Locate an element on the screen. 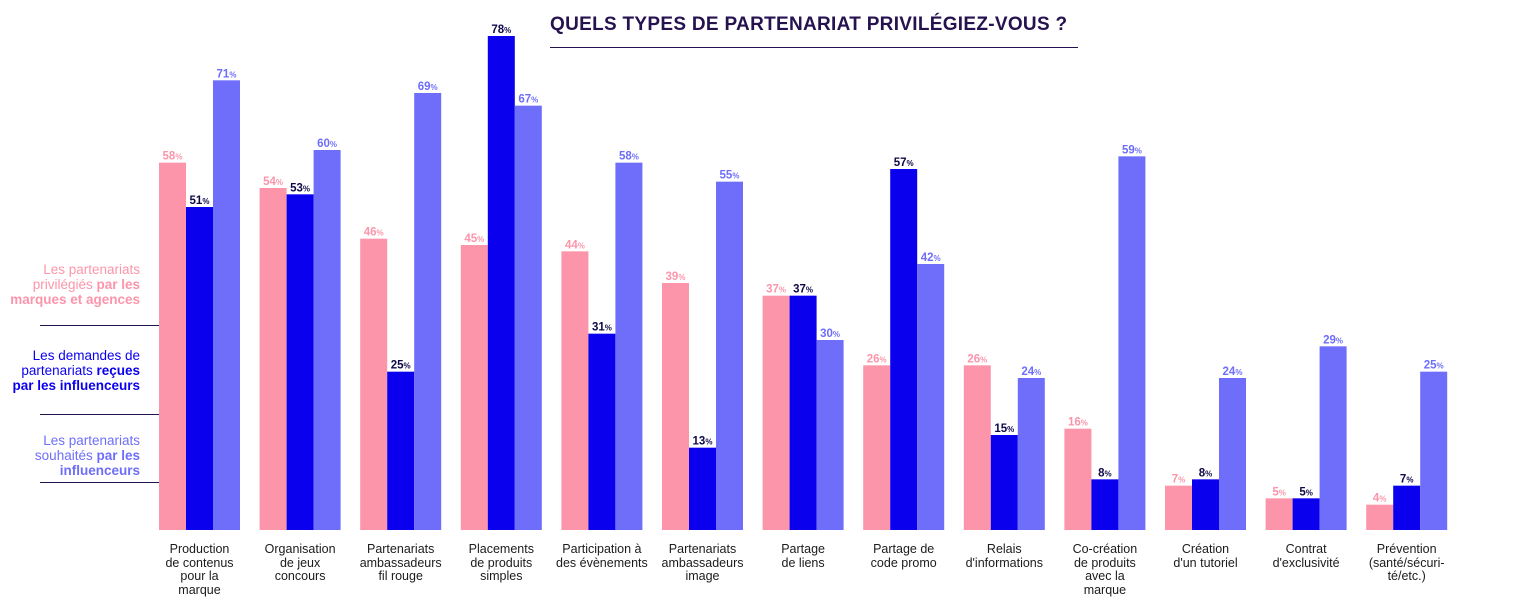 This screenshot has height=606, width=1525. data-label-s1-c6: 37% is located at coordinates (803, 290).